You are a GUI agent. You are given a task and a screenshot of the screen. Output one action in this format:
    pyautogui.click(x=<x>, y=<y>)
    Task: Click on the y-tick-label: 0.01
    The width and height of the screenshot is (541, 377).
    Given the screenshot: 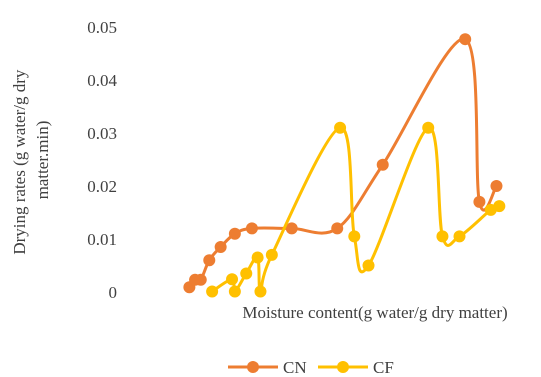 What is the action you would take?
    pyautogui.click(x=102, y=239)
    